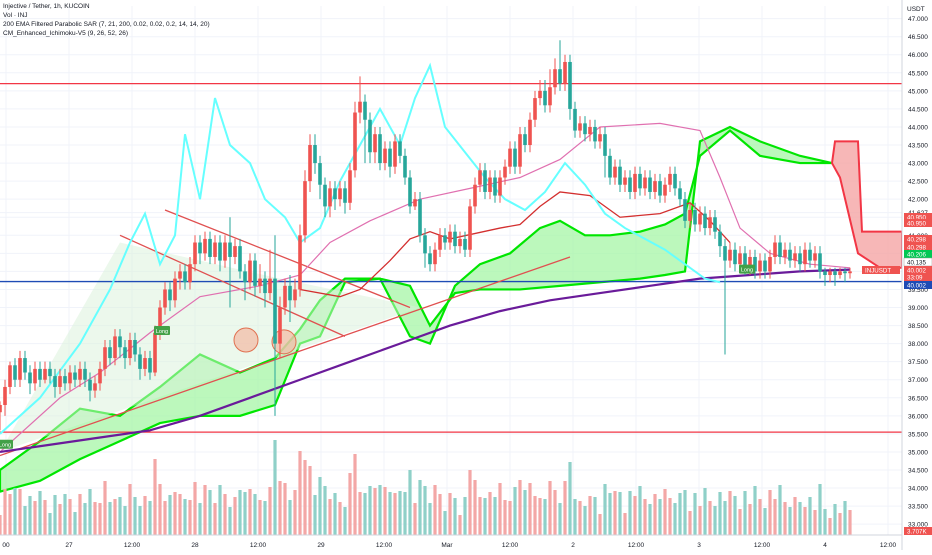 The width and height of the screenshot is (932, 555). What do you see at coordinates (918, 182) in the screenshot?
I see `y-tick-label: 42.500` at bounding box center [918, 182].